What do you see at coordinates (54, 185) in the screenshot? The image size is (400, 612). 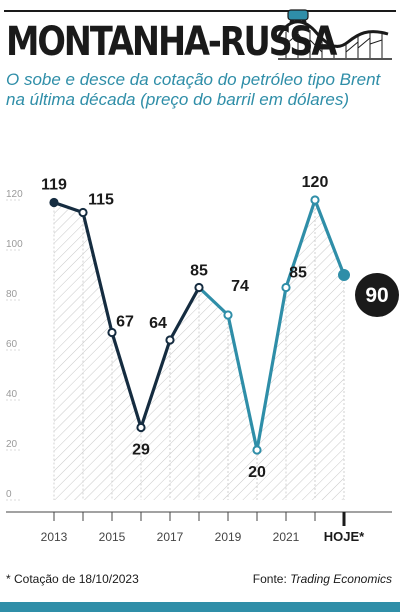 I see `data-label: 119` at bounding box center [54, 185].